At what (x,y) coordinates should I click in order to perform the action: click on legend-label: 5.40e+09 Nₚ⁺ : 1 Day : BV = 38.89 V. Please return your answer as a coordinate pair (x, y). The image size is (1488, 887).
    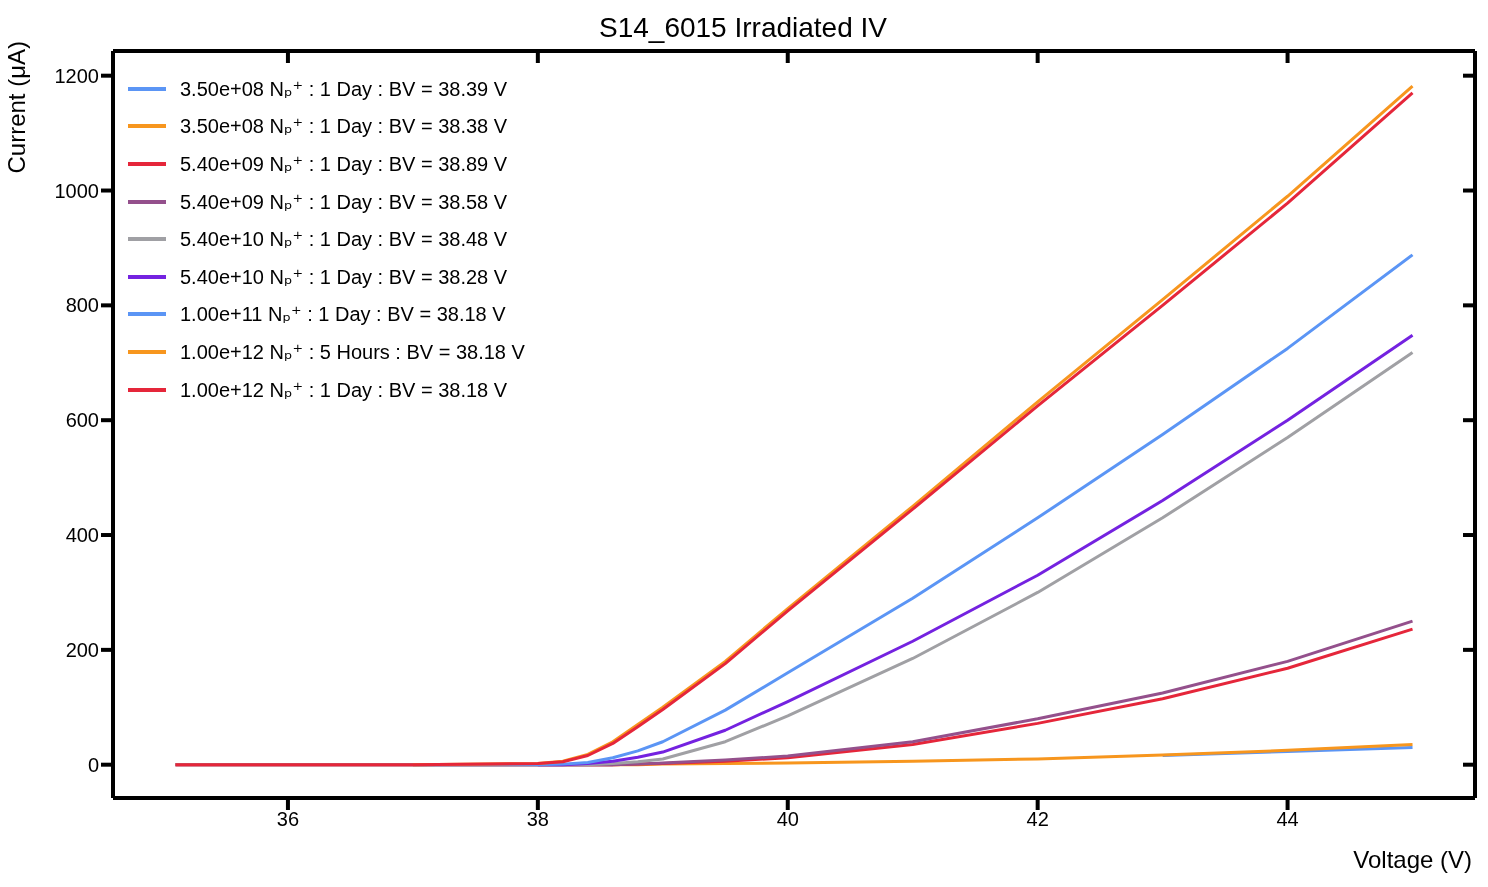
    Looking at the image, I should click on (344, 164).